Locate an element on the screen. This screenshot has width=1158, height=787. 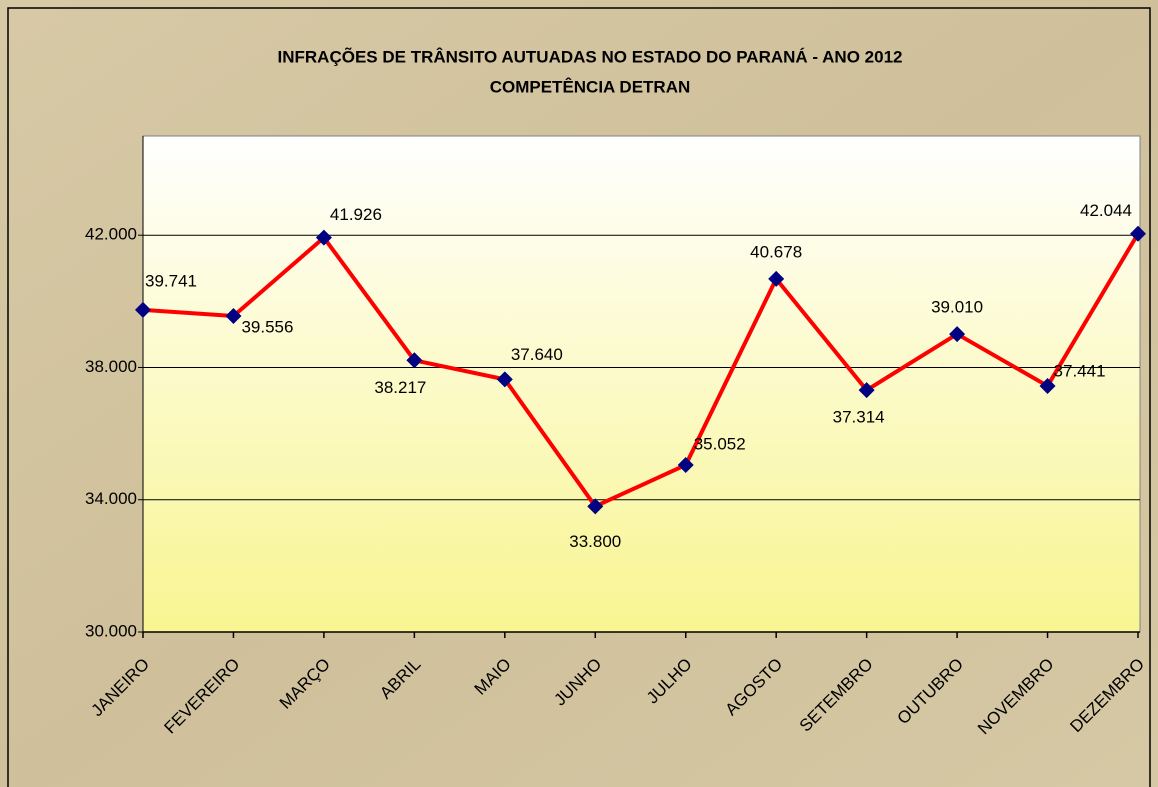
y-tick-label: 38.000 is located at coordinates (111, 366).